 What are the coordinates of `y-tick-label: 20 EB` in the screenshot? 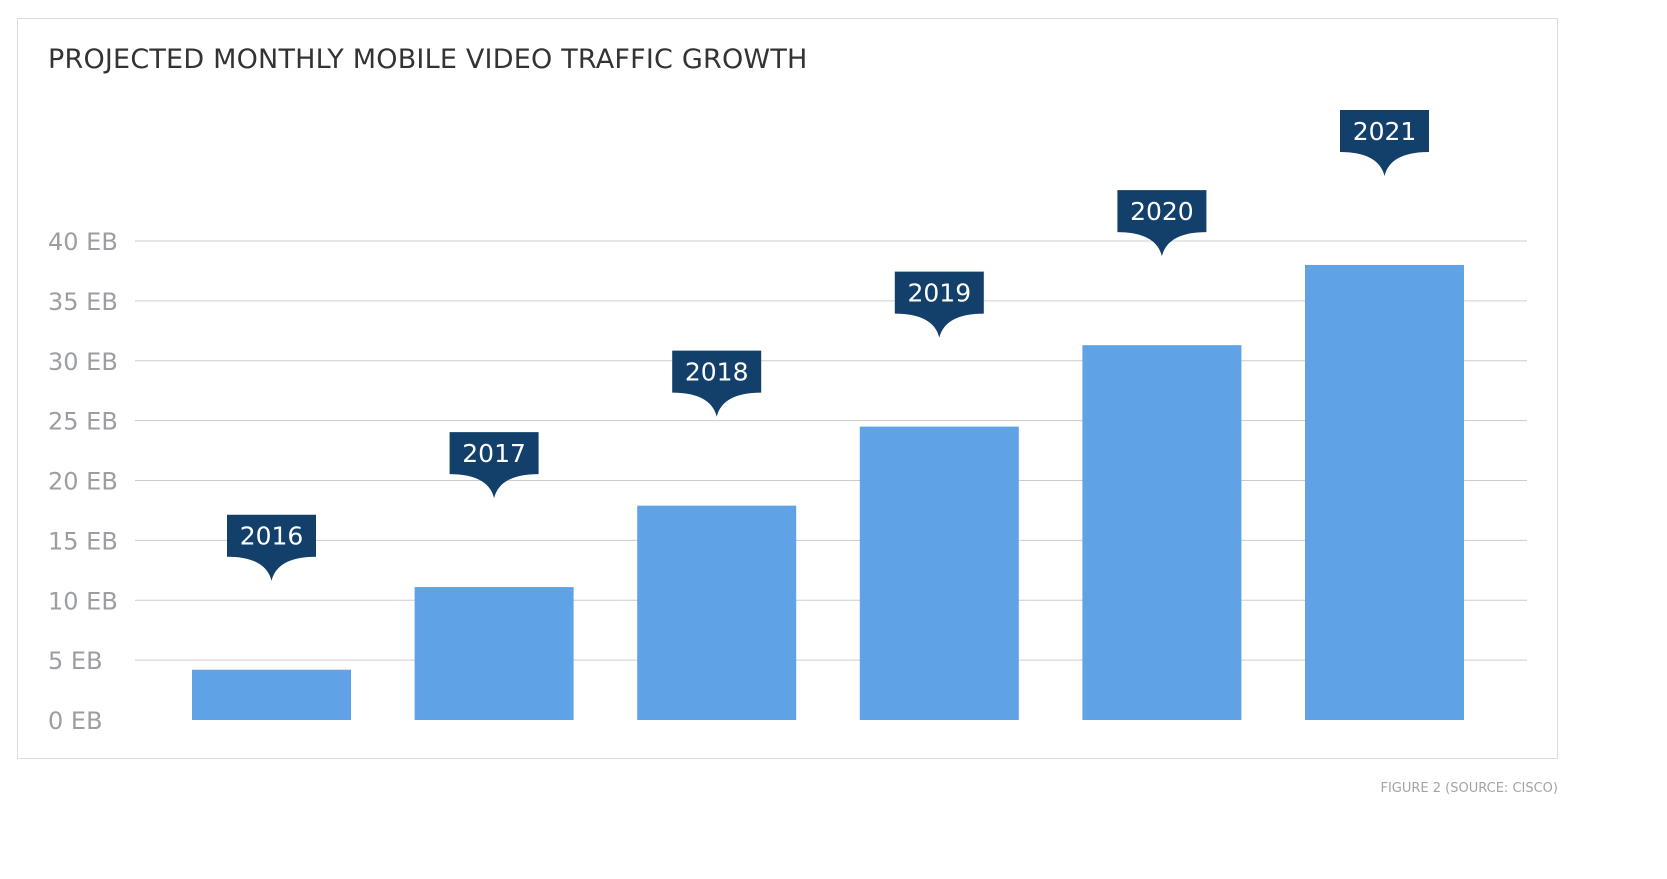 It's located at (83, 482).